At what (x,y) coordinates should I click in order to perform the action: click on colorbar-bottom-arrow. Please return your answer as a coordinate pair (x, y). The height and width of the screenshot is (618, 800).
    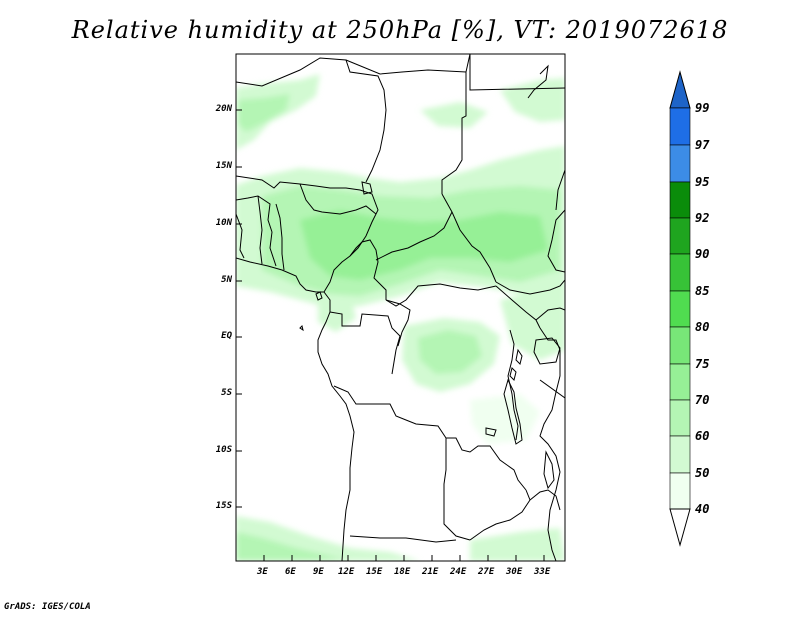
    Looking at the image, I should click on (680, 527).